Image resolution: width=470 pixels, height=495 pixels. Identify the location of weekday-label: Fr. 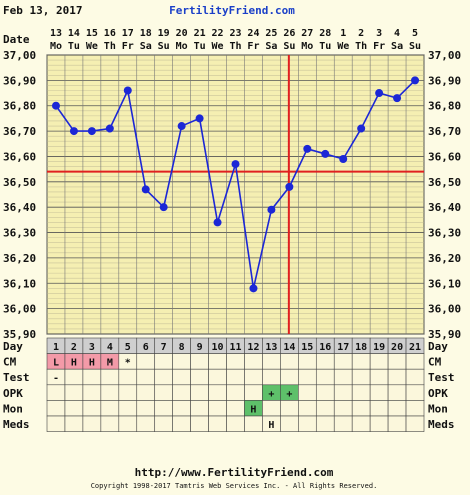
(379, 46).